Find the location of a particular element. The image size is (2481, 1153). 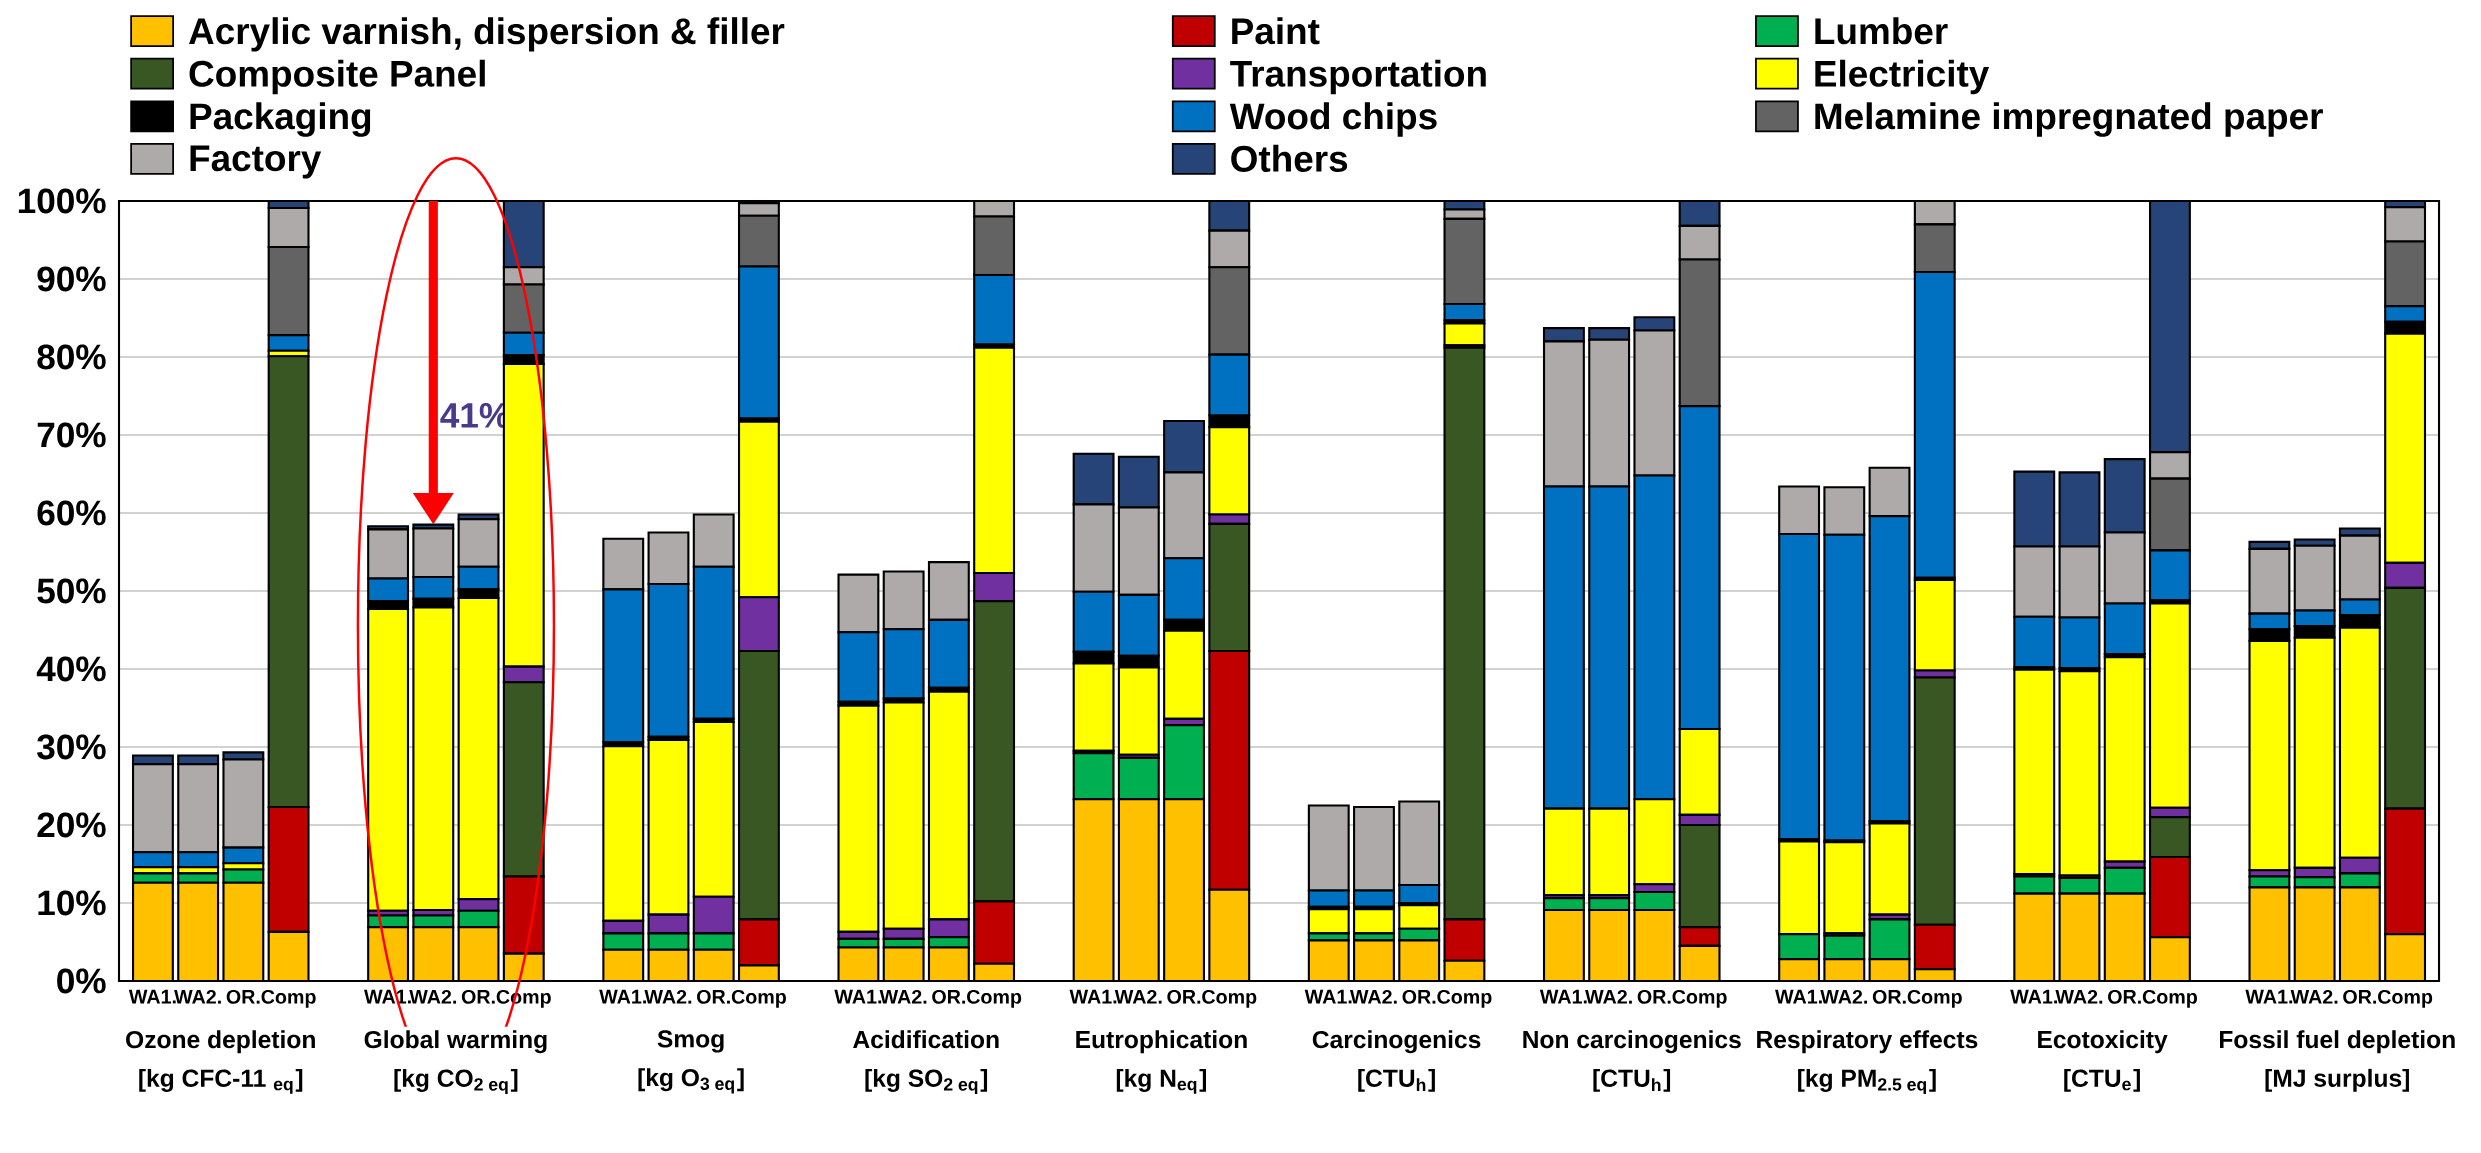

legend-label: Others is located at coordinates (1289, 158).